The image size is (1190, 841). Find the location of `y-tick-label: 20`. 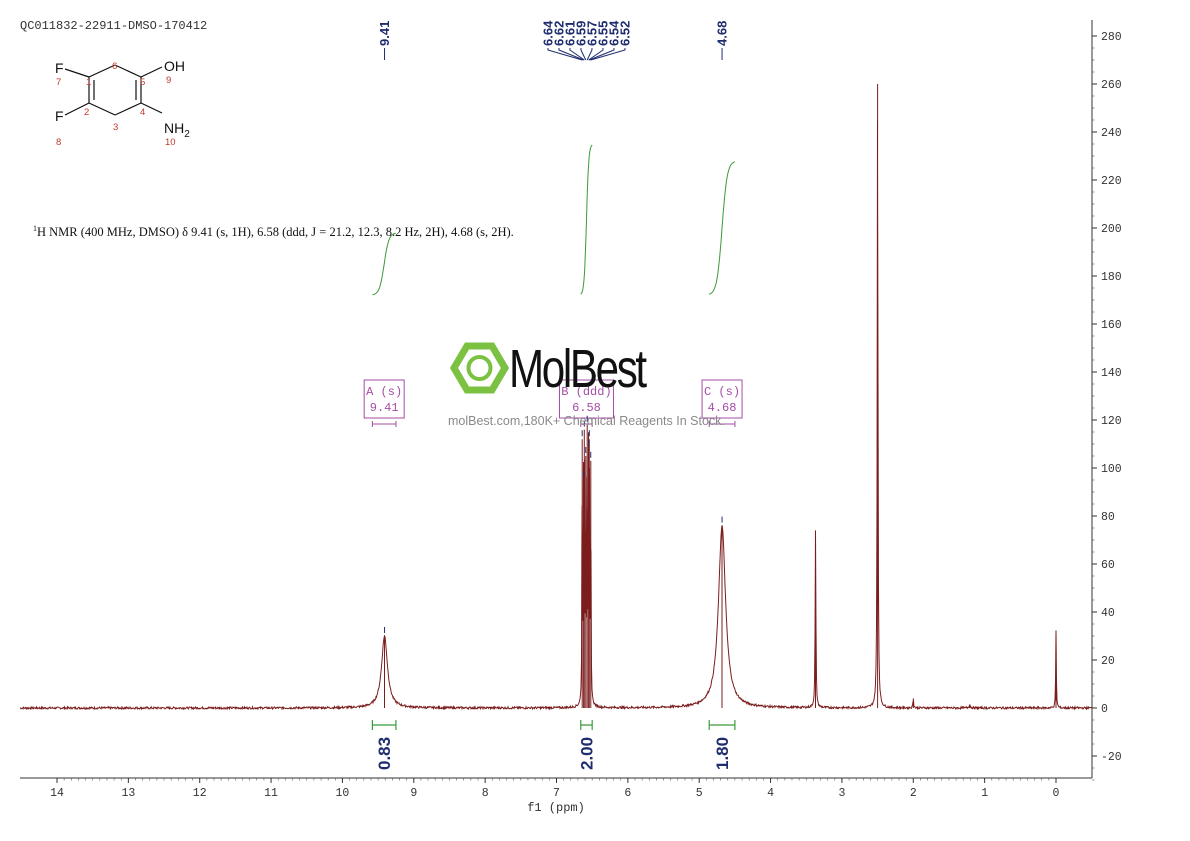

y-tick-label: 20 is located at coordinates (1108, 661).